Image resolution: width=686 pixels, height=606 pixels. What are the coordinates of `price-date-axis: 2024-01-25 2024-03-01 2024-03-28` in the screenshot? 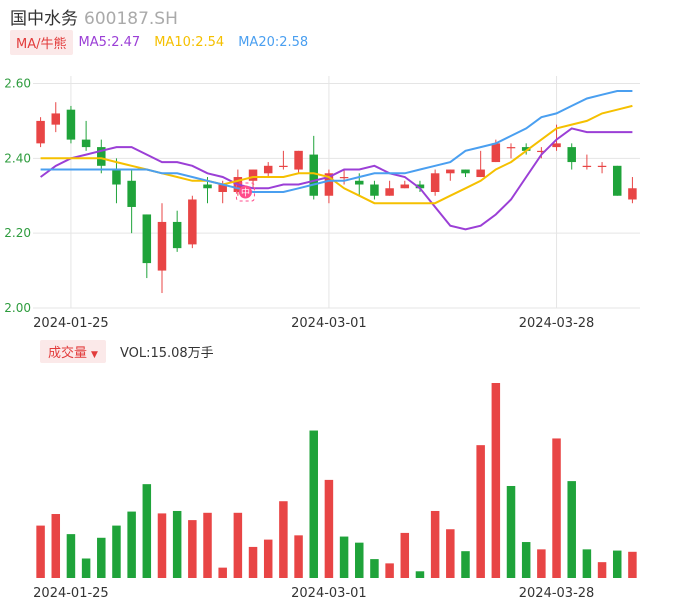 It's located at (313, 323).